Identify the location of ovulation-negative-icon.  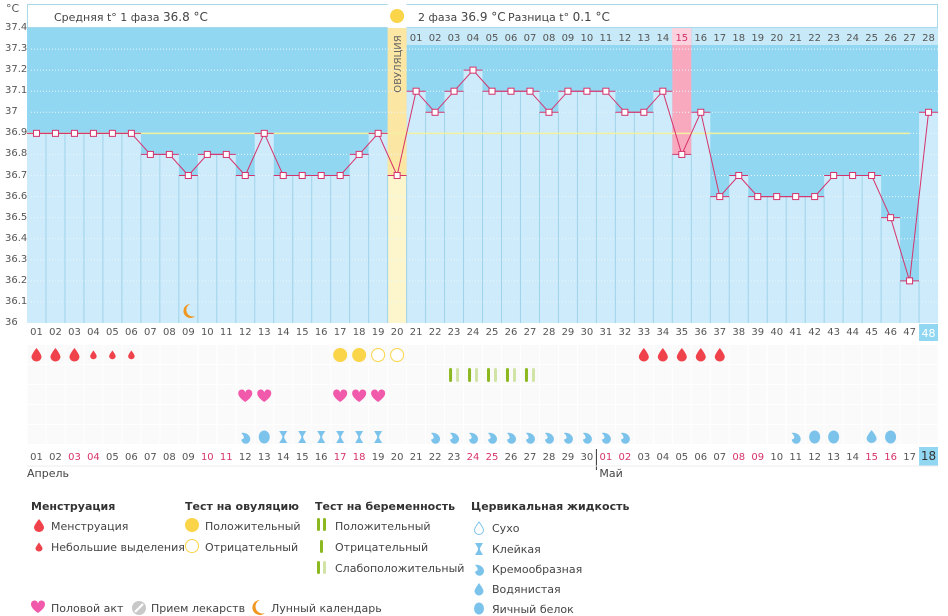
(378, 355).